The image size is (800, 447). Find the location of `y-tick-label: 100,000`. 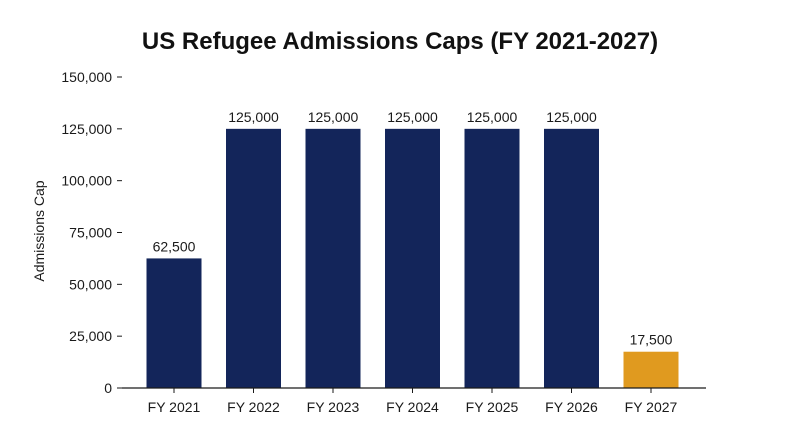

y-tick-label: 100,000 is located at coordinates (86, 181).